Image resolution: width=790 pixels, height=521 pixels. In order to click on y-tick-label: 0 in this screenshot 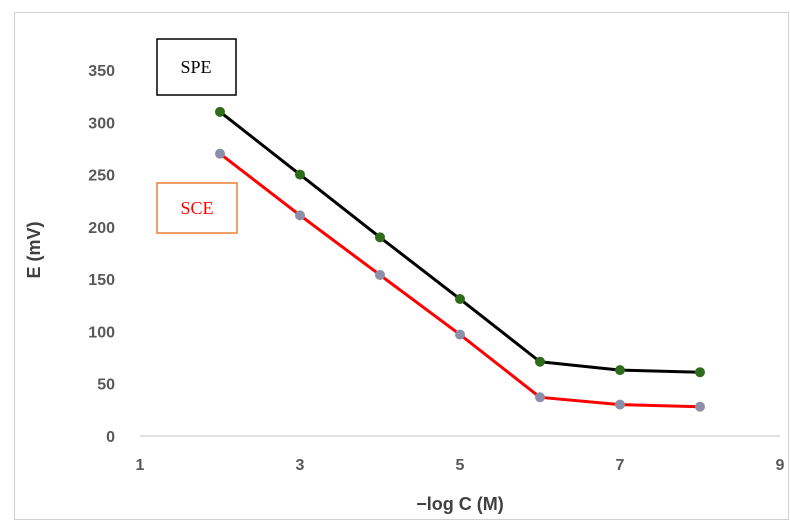, I will do `click(110, 437)`.